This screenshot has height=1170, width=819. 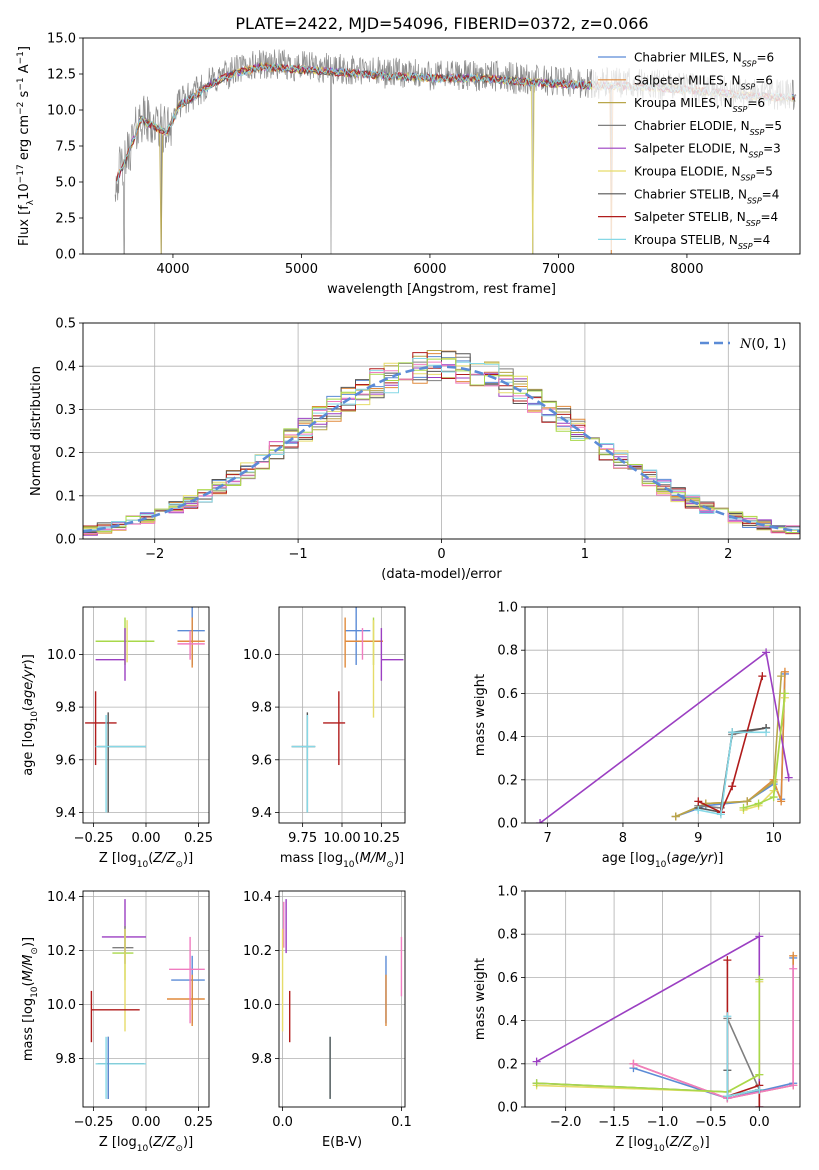 I want to click on x-tick-label: 9, so click(x=698, y=838).